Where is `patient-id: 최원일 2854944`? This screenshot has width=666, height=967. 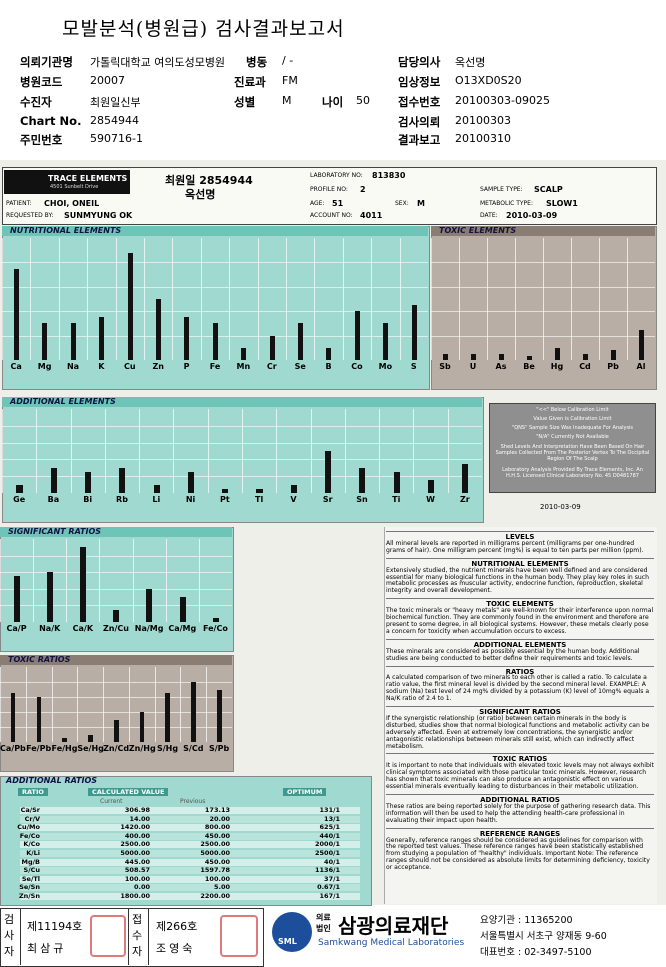 patient-id: 최원일 2854944 is located at coordinates (209, 180).